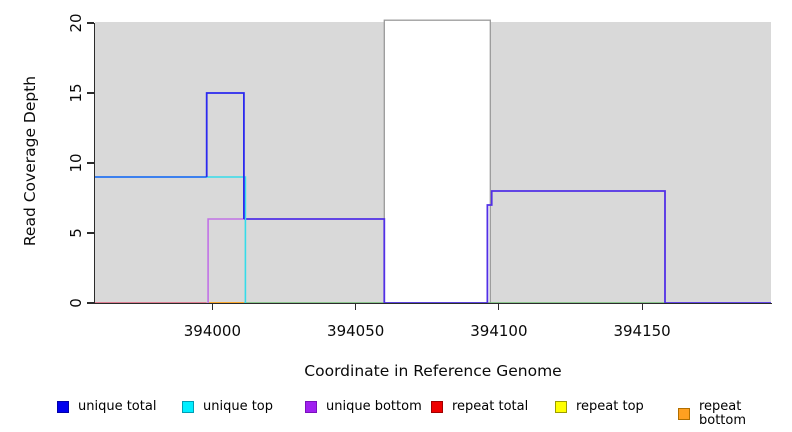 The width and height of the screenshot is (792, 432). What do you see at coordinates (433, 371) in the screenshot?
I see `x-axis-title: Coordinate in Reference Genome` at bounding box center [433, 371].